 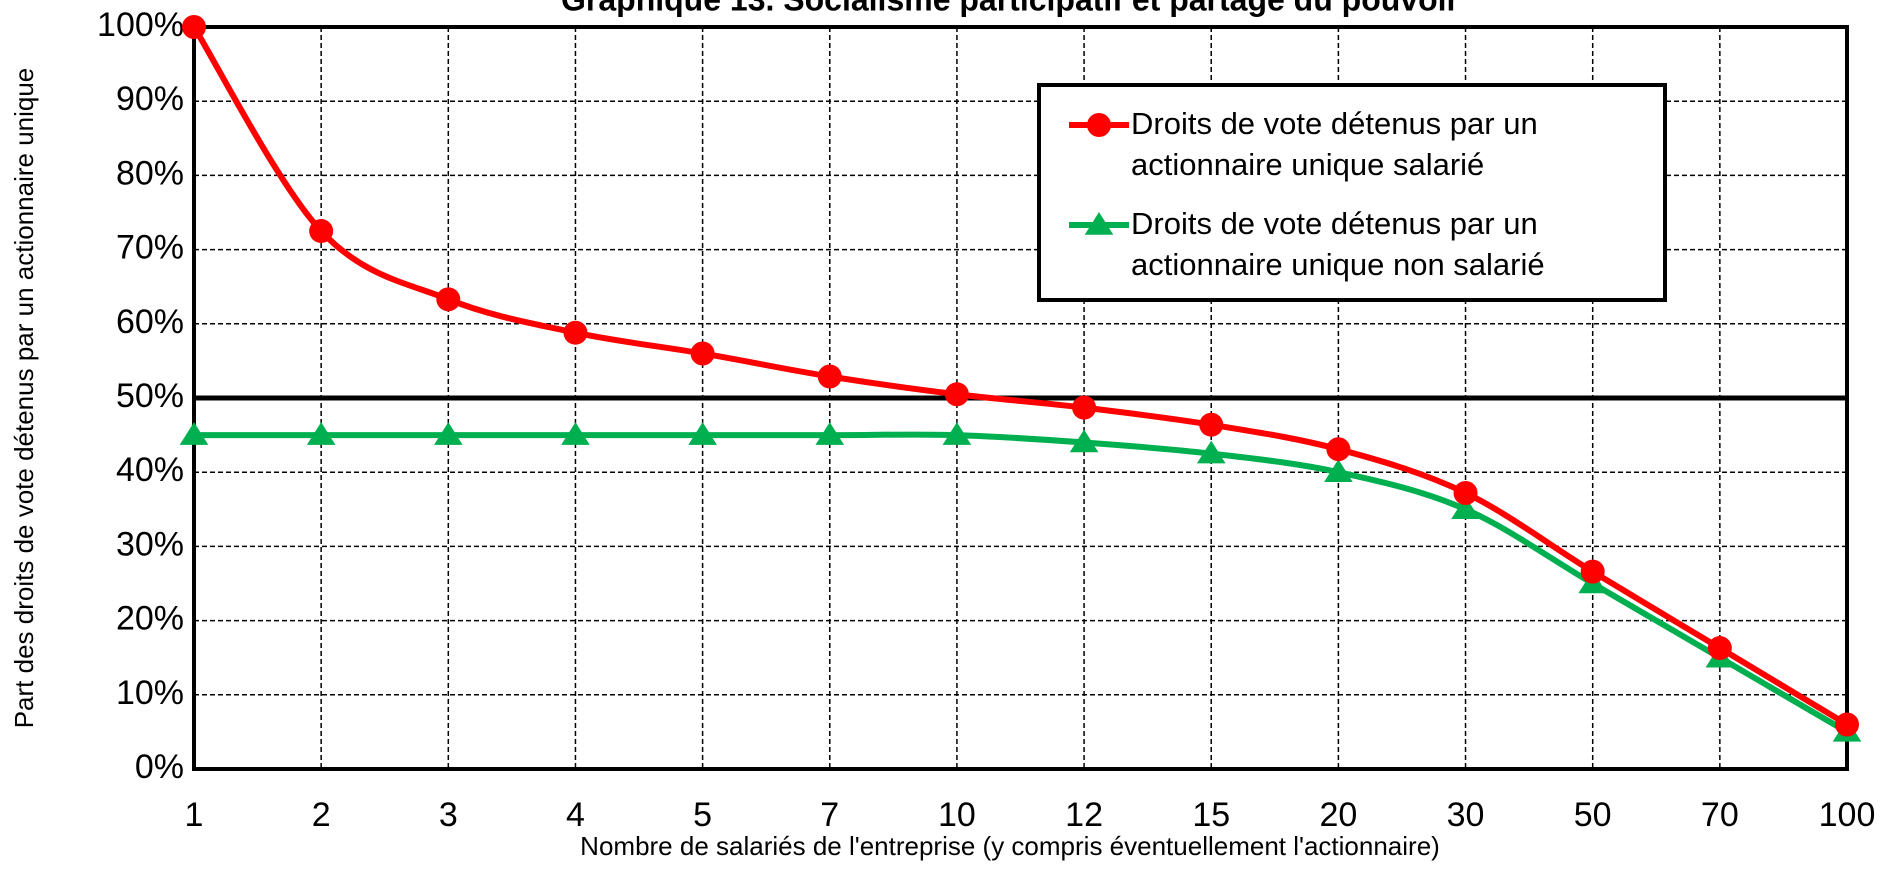 I want to click on x-tick-label: 2, so click(x=321, y=815).